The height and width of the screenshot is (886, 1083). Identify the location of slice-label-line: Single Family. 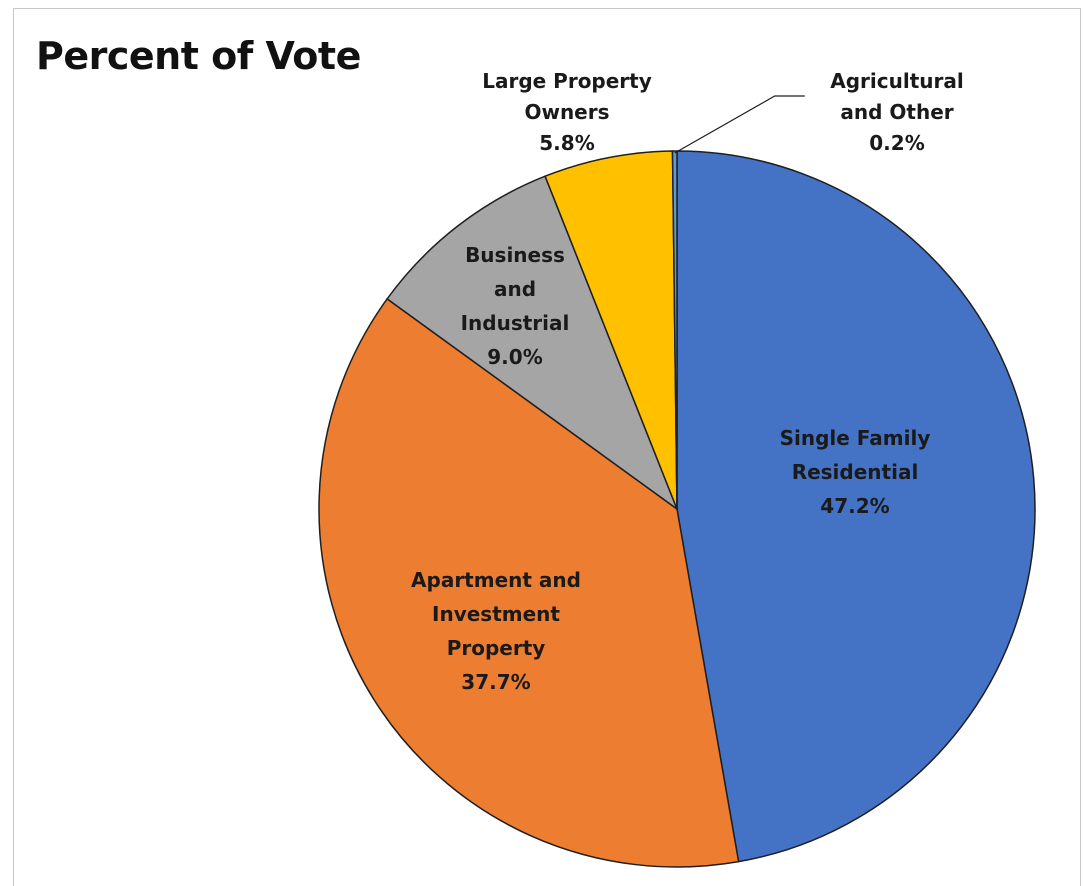
(855, 438).